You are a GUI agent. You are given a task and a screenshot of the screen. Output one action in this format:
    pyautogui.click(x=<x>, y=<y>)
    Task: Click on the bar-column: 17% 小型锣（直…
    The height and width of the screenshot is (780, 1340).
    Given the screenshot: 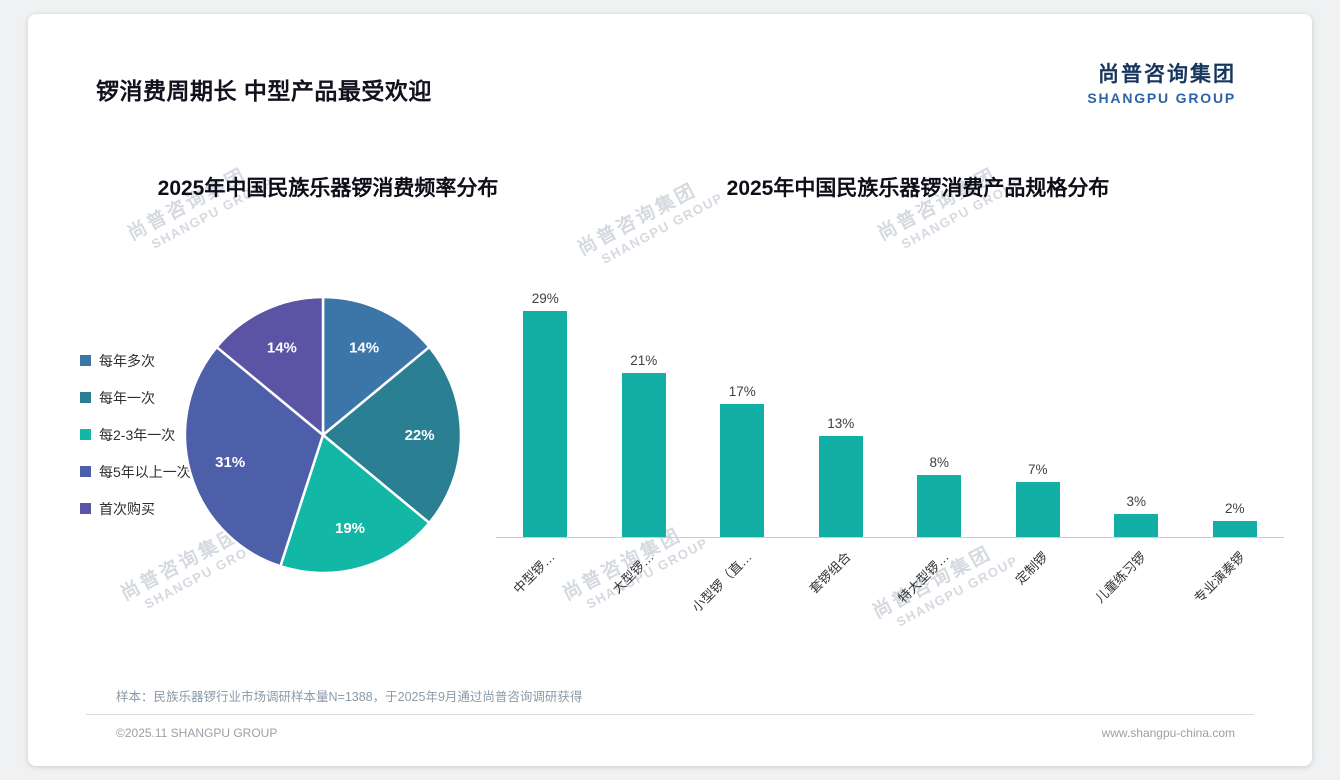 What is the action you would take?
    pyautogui.click(x=740, y=445)
    